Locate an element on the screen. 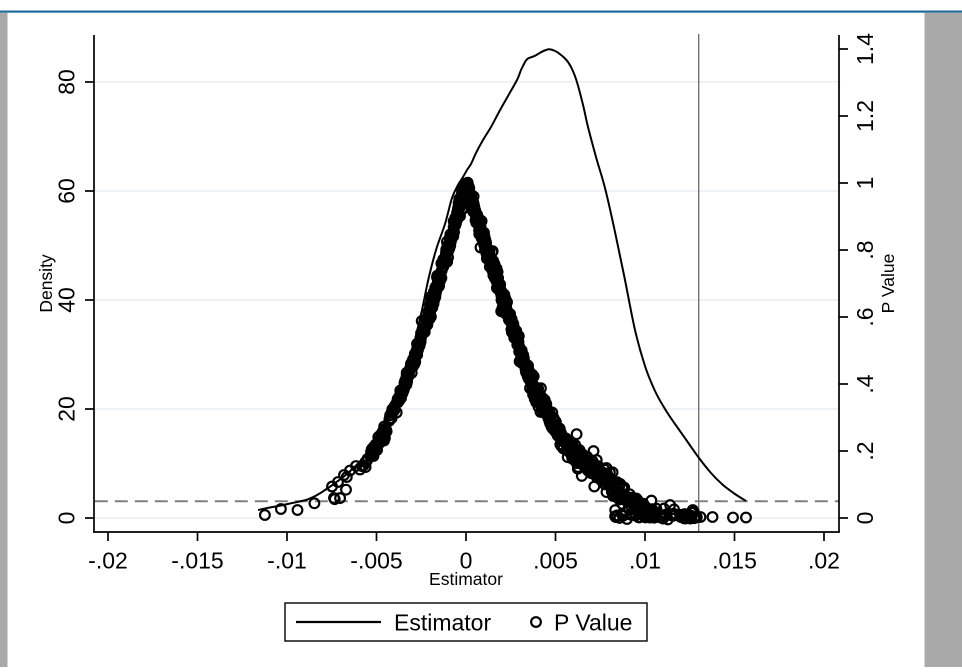 This screenshot has width=962, height=672. svg-text: .6 is located at coordinates (865, 316).